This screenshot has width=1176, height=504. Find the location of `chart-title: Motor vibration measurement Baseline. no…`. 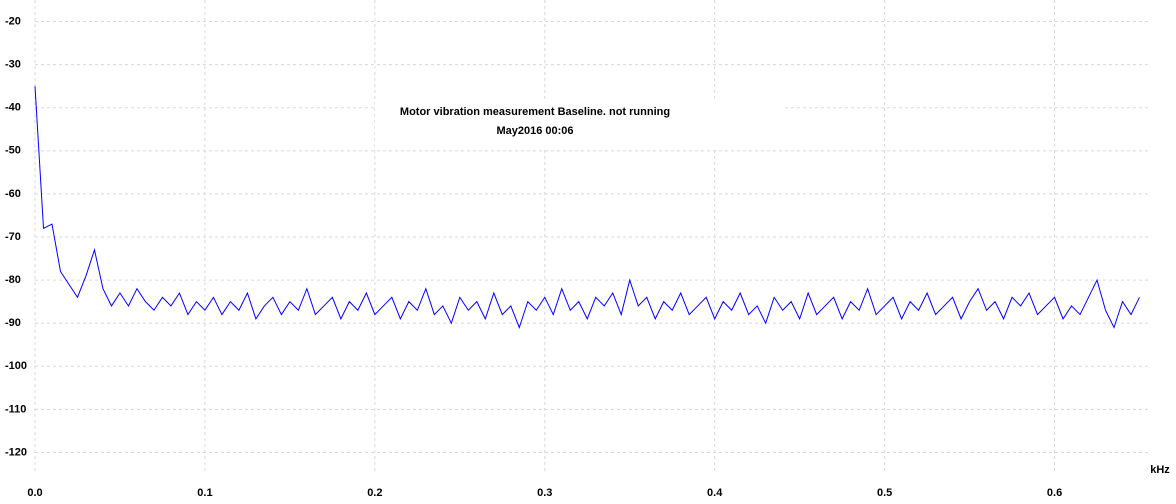

chart-title: Motor vibration measurement Baseline. no… is located at coordinates (535, 112).